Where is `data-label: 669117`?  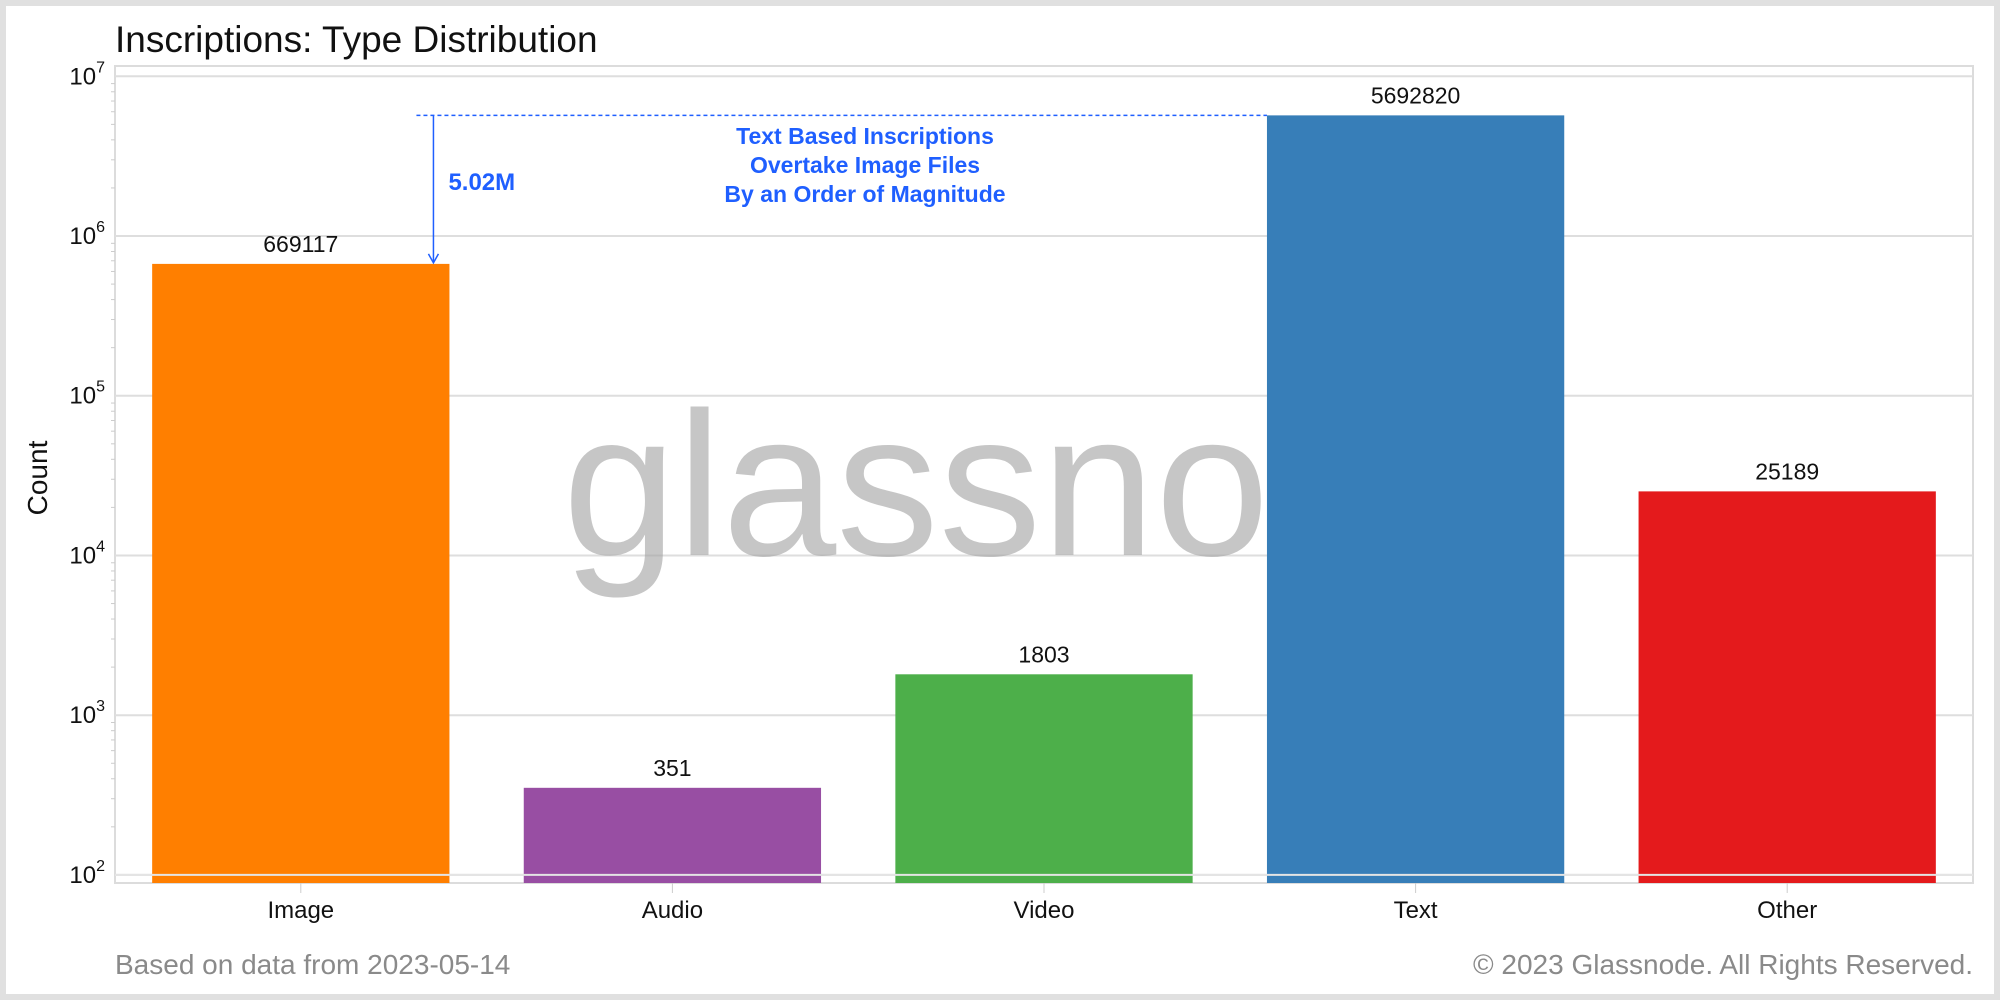
data-label: 669117 is located at coordinates (300, 244).